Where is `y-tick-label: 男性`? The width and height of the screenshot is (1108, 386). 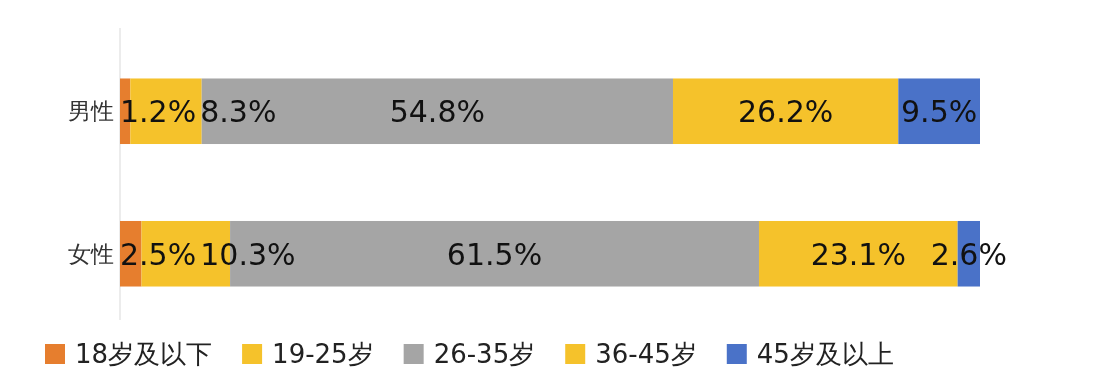
y-tick-label: 男性 is located at coordinates (91, 111).